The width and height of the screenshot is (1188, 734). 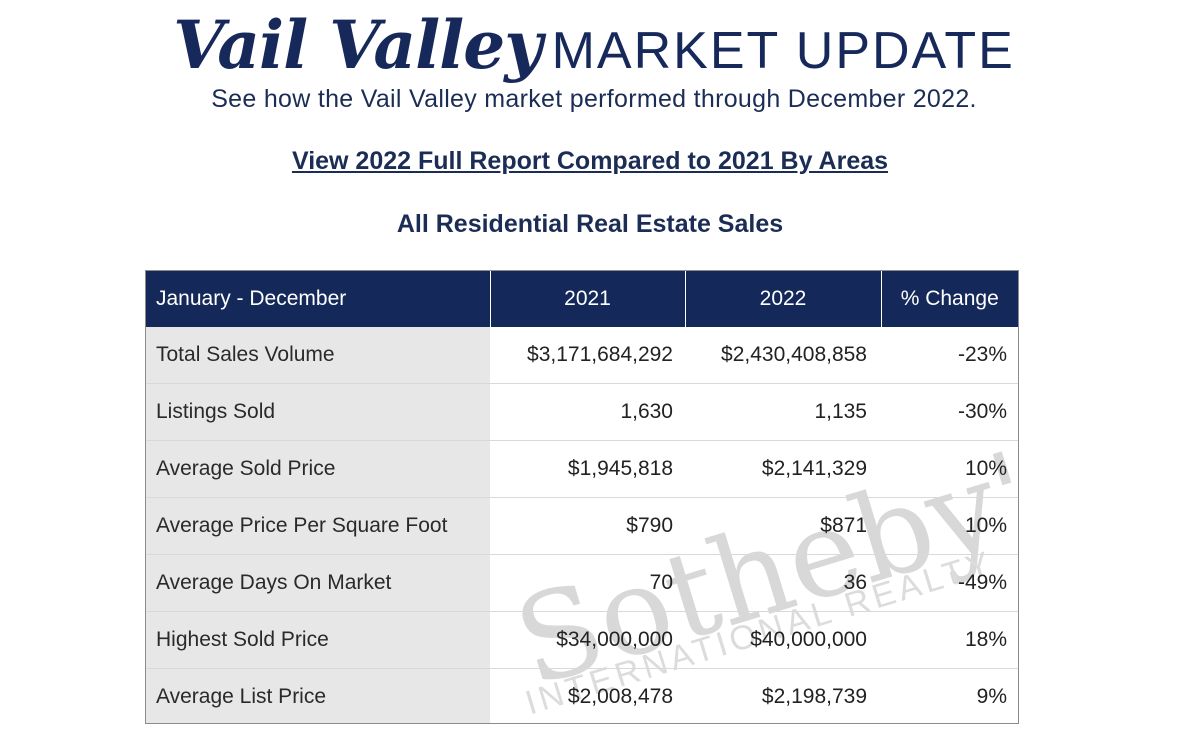 I want to click on cell-2022: $2,198,739, so click(x=814, y=696).